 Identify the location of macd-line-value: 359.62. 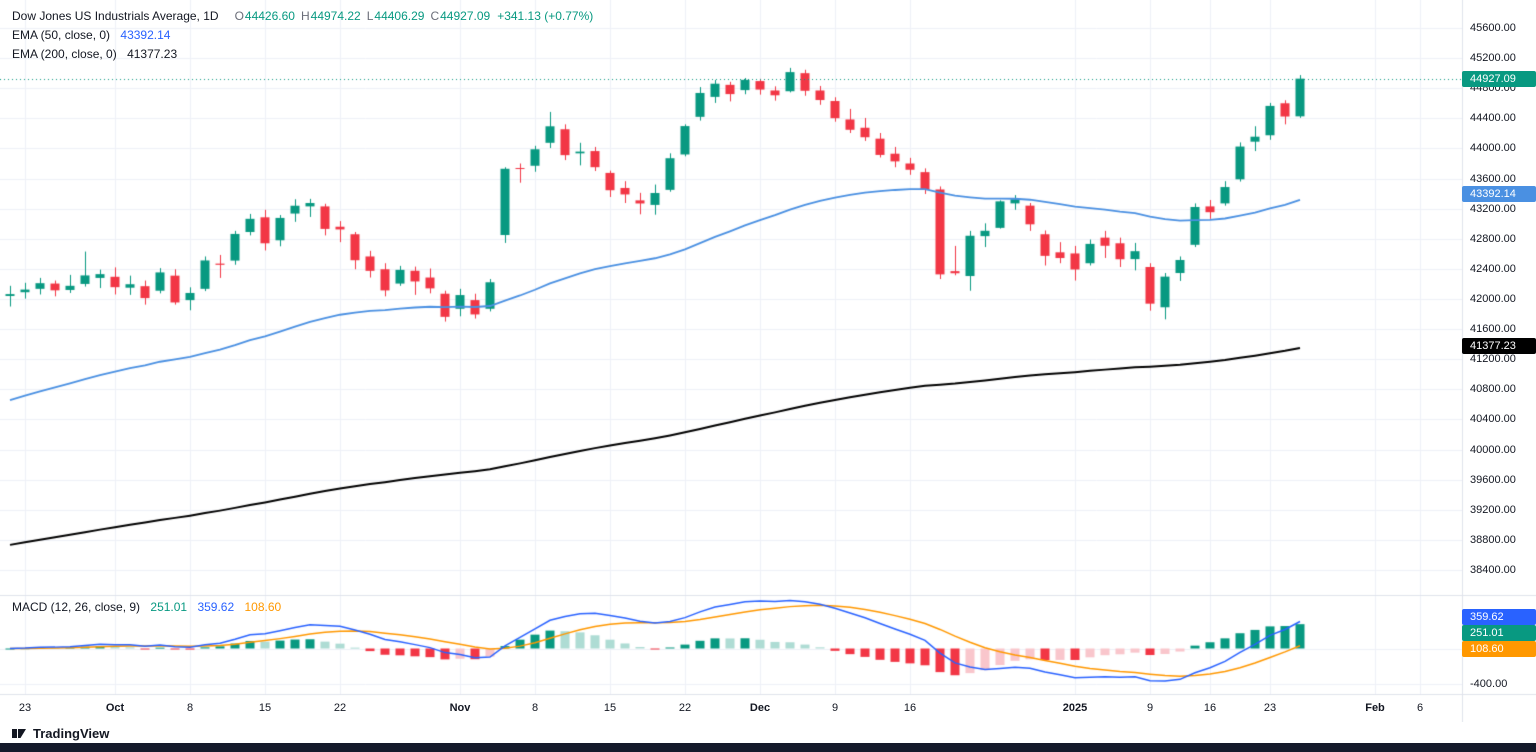
(216, 607).